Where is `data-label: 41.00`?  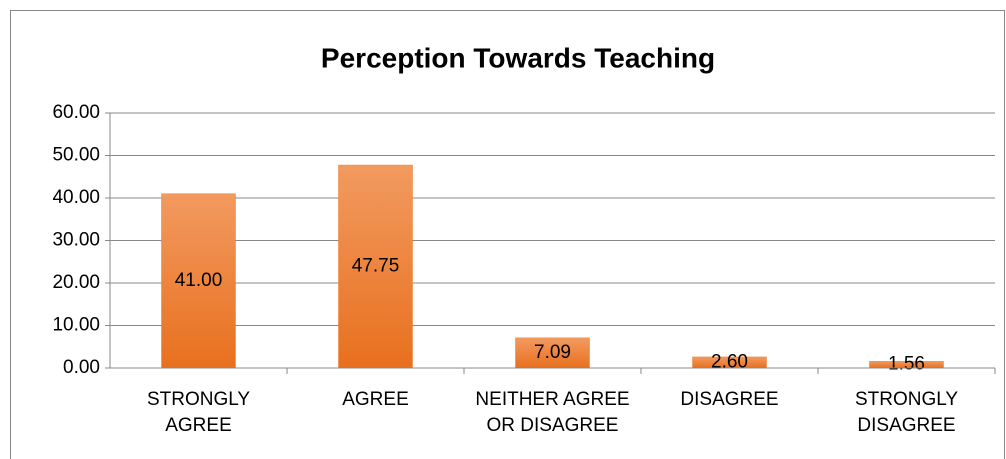
data-label: 41.00 is located at coordinates (199, 280).